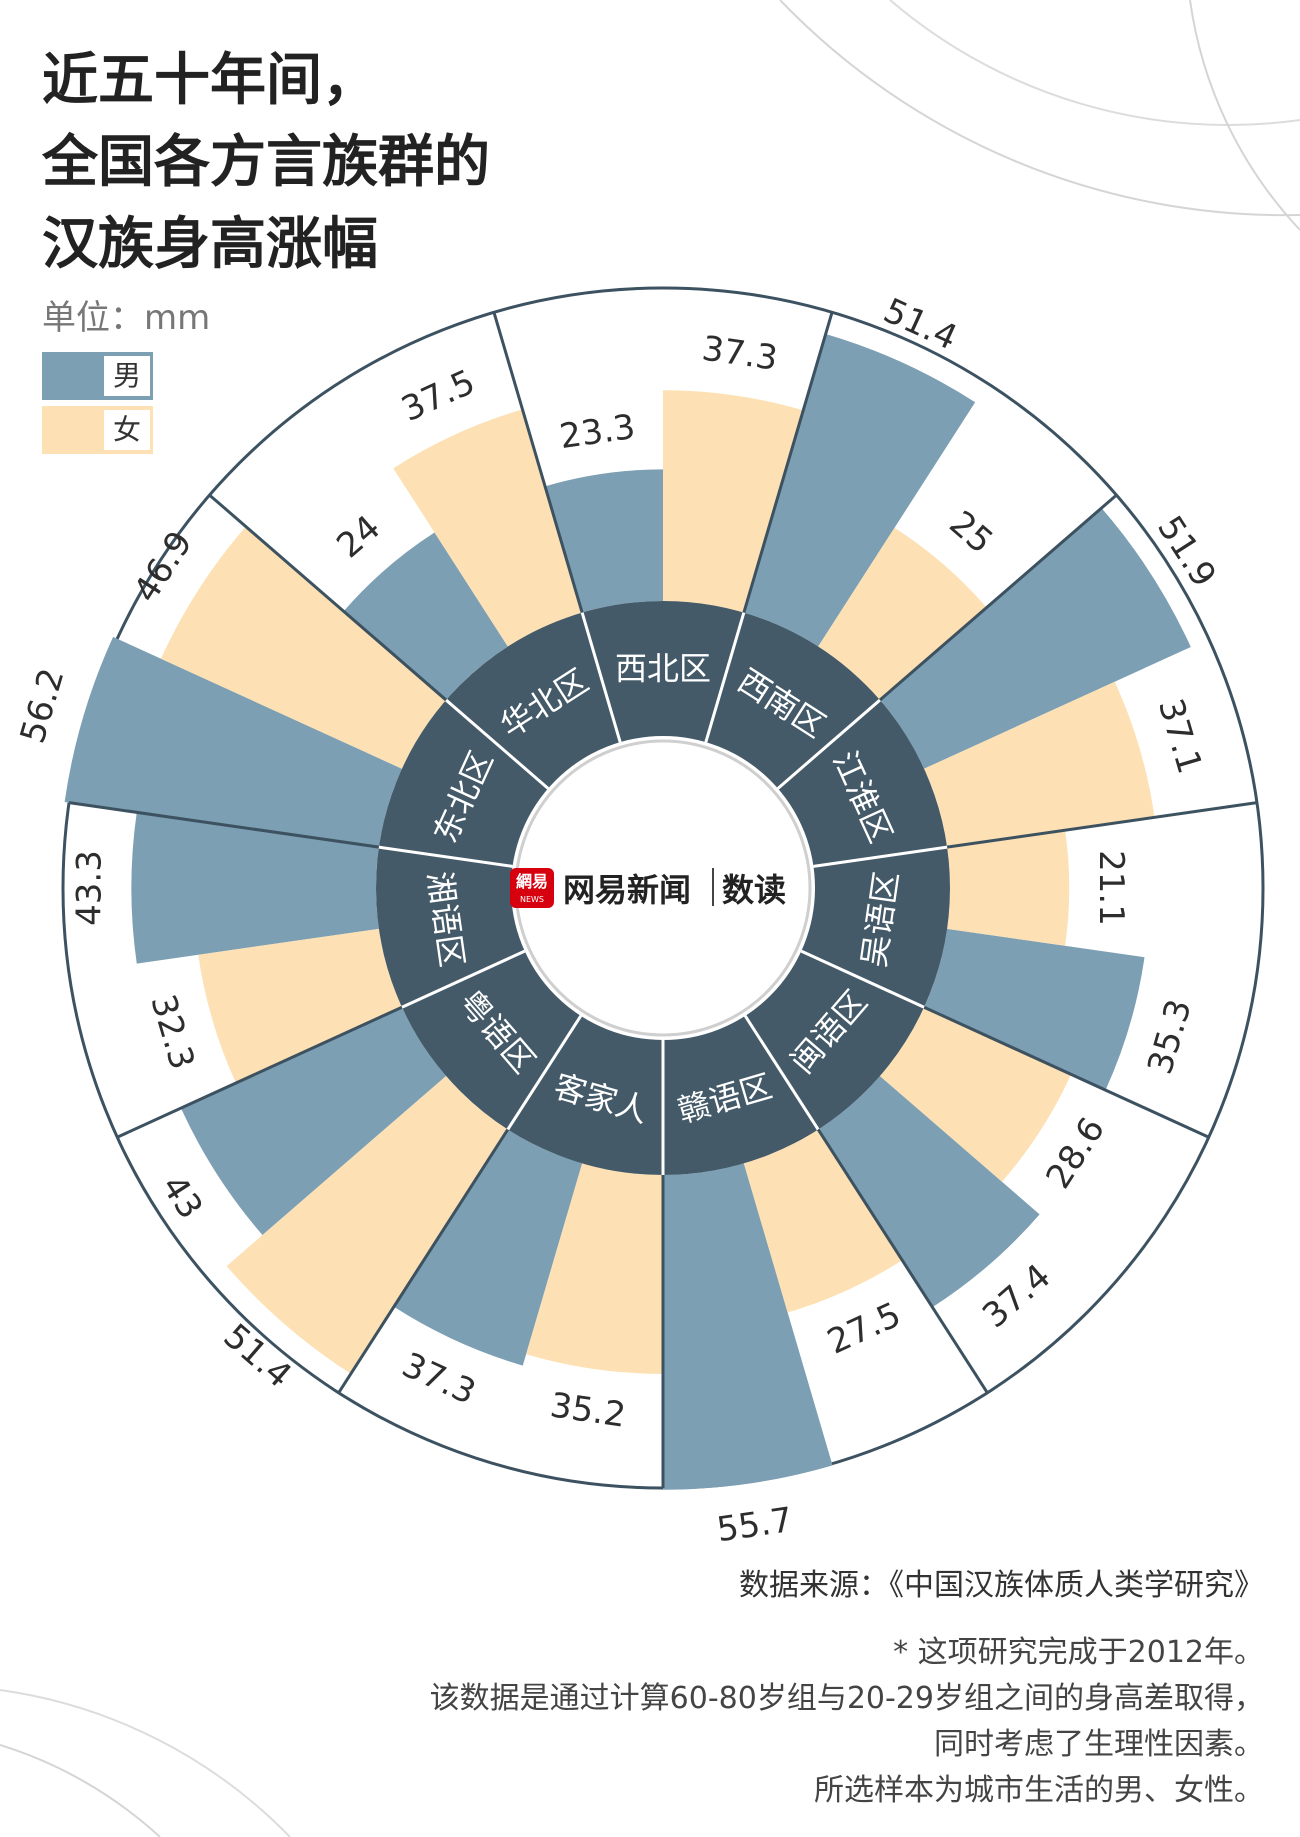  Describe the element at coordinates (1111, 888) in the screenshot. I see `value-label-female: 21.1` at that location.